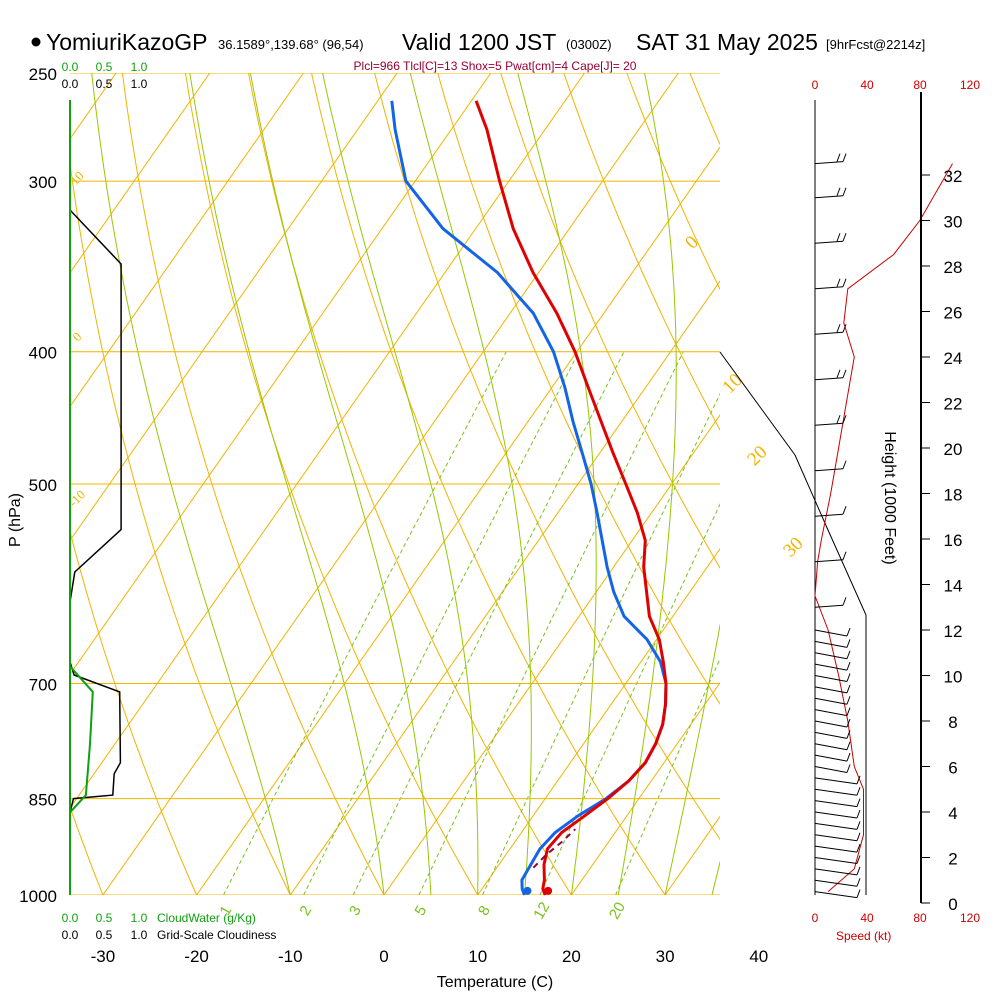 The image size is (1000, 1000). I want to click on valid-time: Valid 1200 JST, so click(479, 42).